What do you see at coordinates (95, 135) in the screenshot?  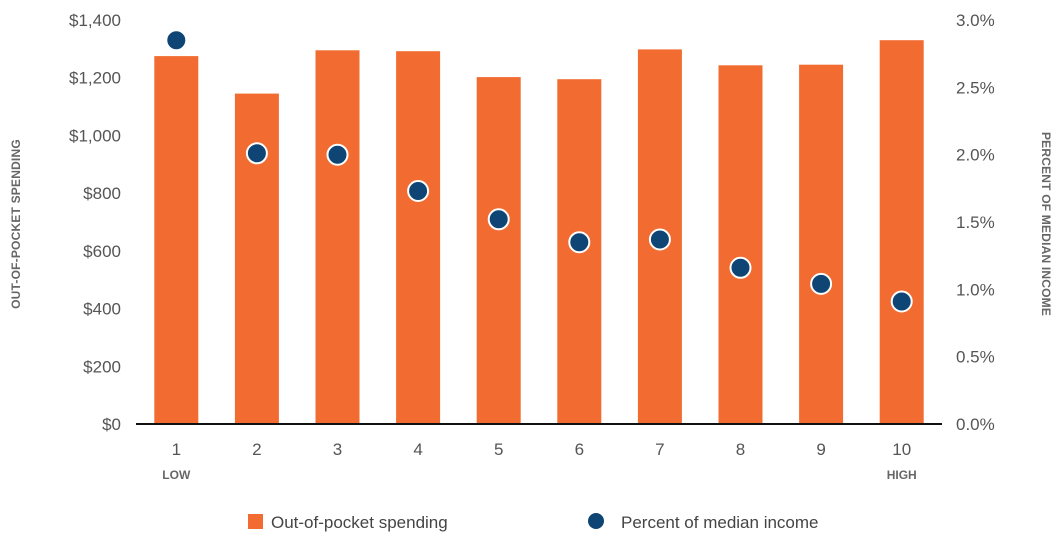 I see `left-tick-label: $1,000` at bounding box center [95, 135].